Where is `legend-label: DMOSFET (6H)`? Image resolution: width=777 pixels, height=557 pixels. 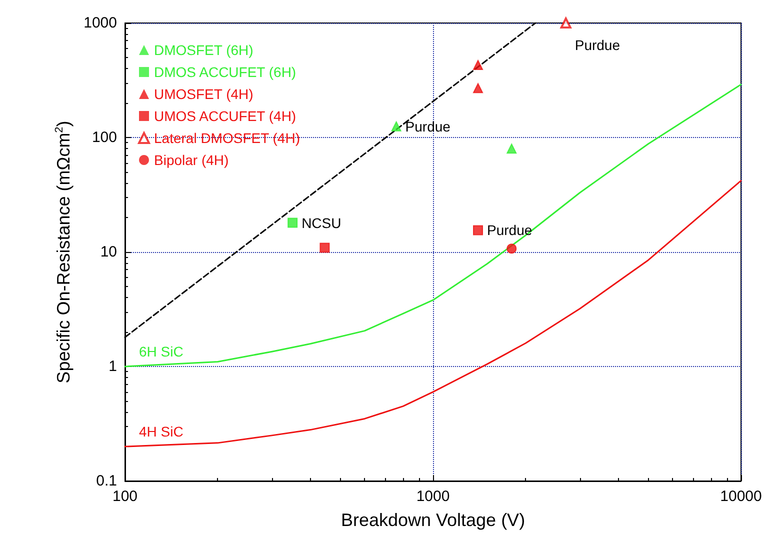 legend-label: DMOSFET (6H) is located at coordinates (204, 50).